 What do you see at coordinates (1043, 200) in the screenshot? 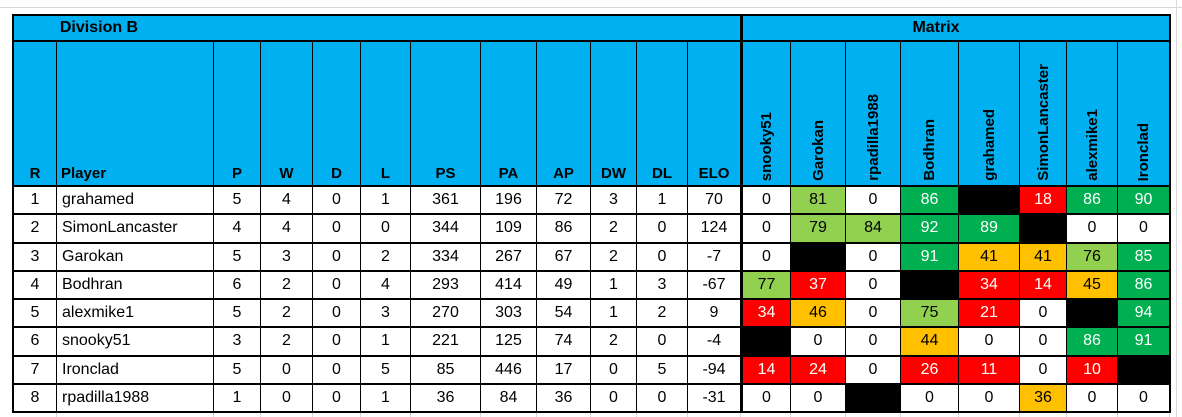
I see `matrix-cell: 18` at bounding box center [1043, 200].